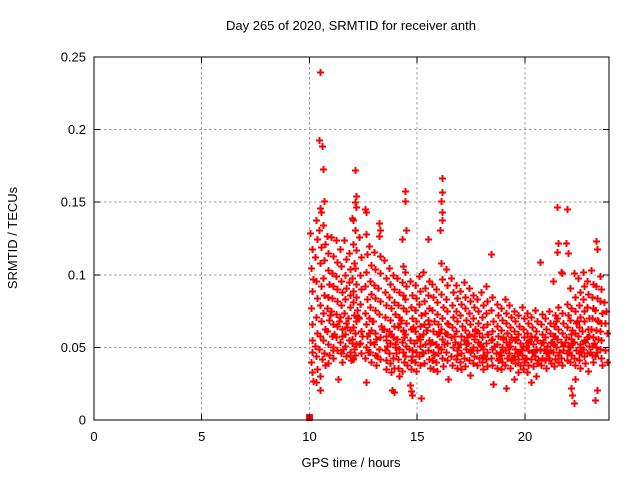  I want to click on y-tick-label: 0.1, so click(77, 274).